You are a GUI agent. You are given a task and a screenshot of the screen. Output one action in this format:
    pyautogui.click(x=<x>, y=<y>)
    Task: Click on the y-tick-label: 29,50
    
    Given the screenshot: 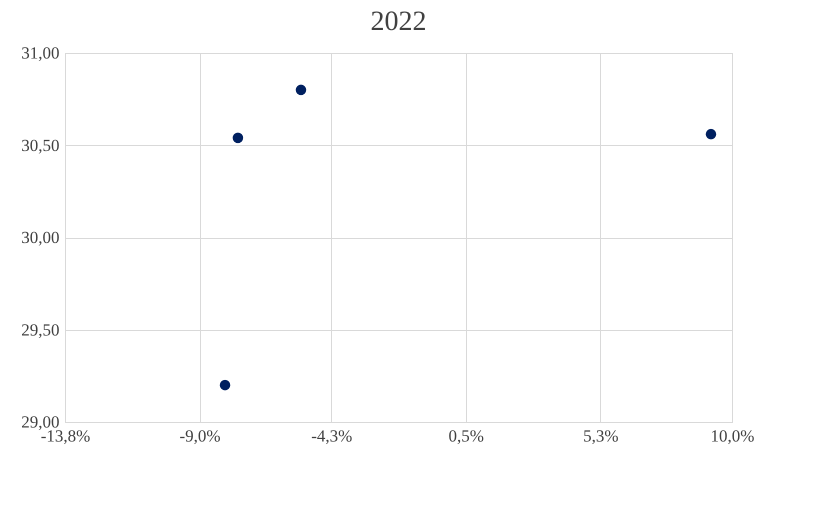 What is the action you would take?
    pyautogui.click(x=40, y=330)
    